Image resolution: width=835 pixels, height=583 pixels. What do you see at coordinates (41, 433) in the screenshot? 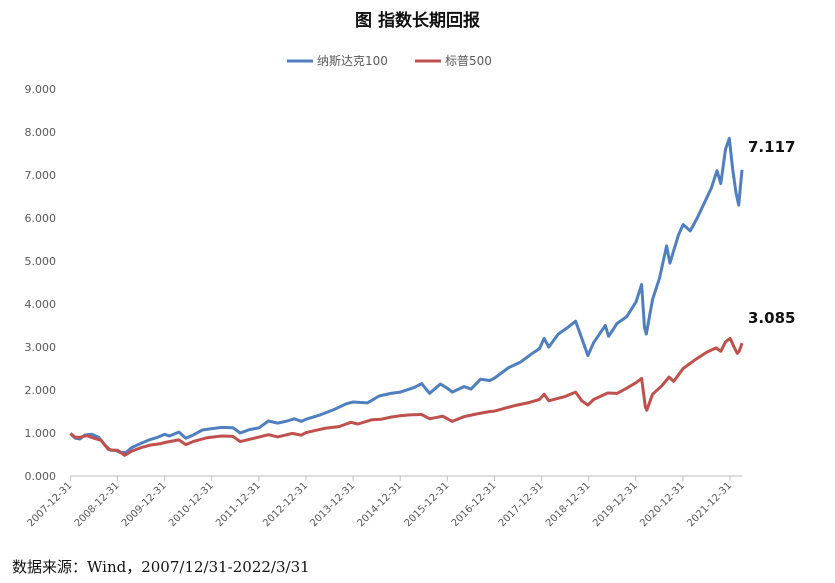
I see `y-tick-label: 1.000` at bounding box center [41, 433].